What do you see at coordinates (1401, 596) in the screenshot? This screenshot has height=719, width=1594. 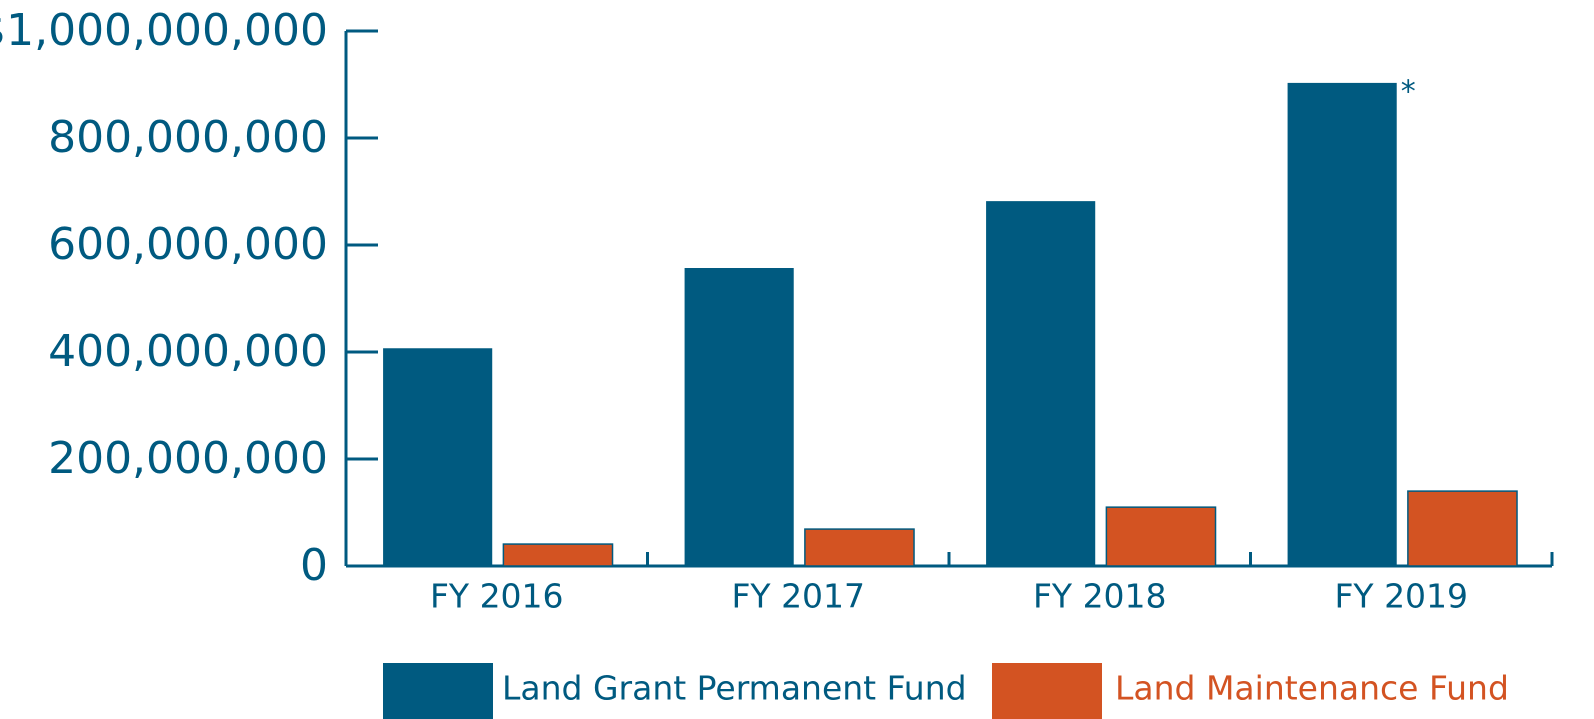 I see `x-tick-label: FY 2019` at bounding box center [1401, 596].